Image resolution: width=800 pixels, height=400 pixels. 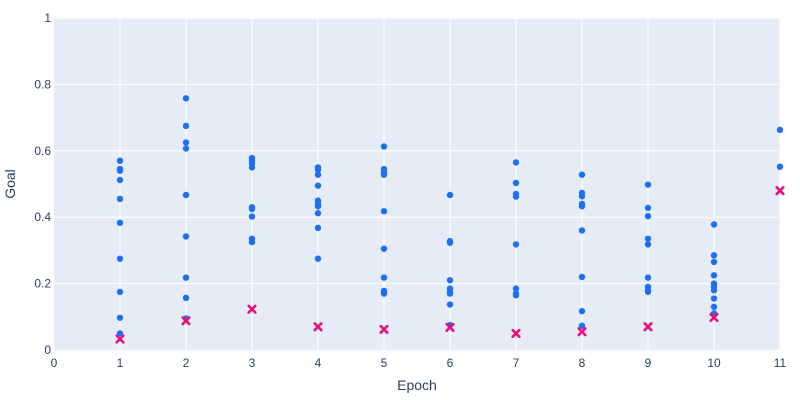 I want to click on y-tick-label: 0.6, so click(x=42, y=151).